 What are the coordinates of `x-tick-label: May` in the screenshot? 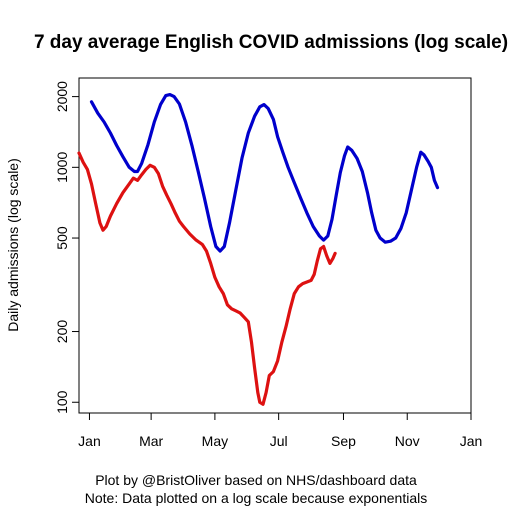 It's located at (215, 441).